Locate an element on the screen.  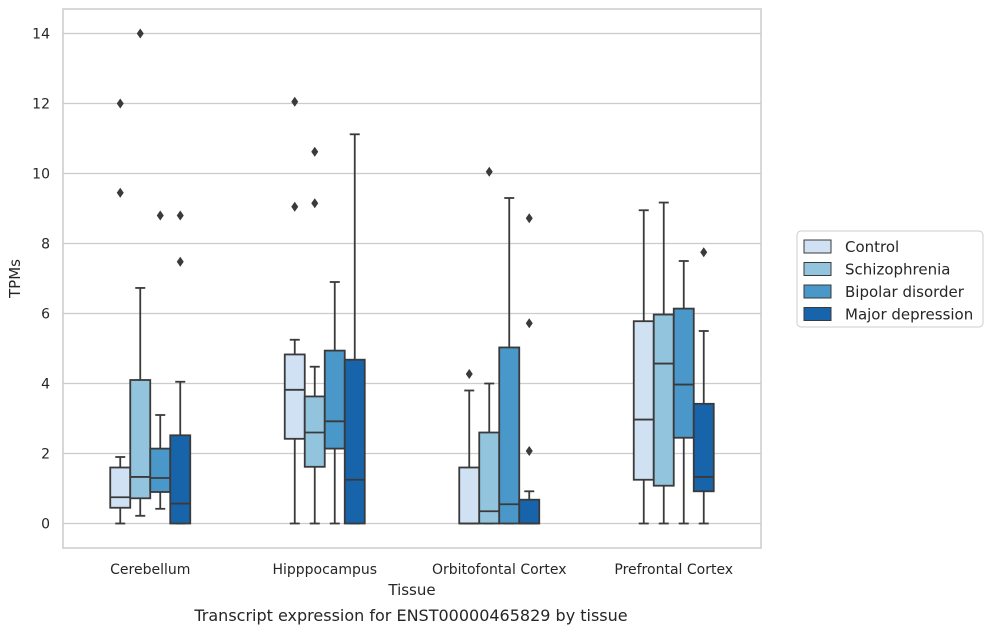
legend-frame is located at coordinates (890, 279).